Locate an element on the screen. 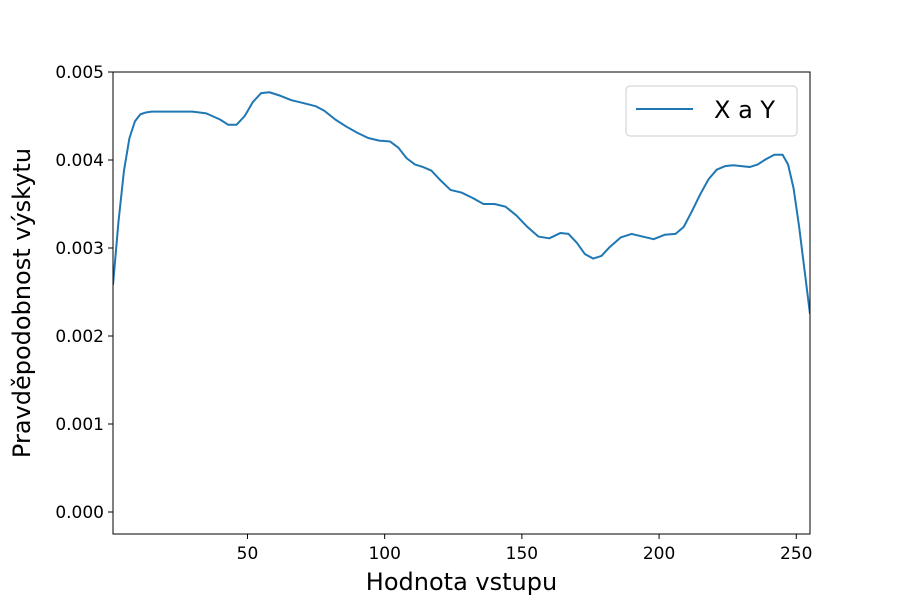  x-tick-label: 150 is located at coordinates (522, 554).